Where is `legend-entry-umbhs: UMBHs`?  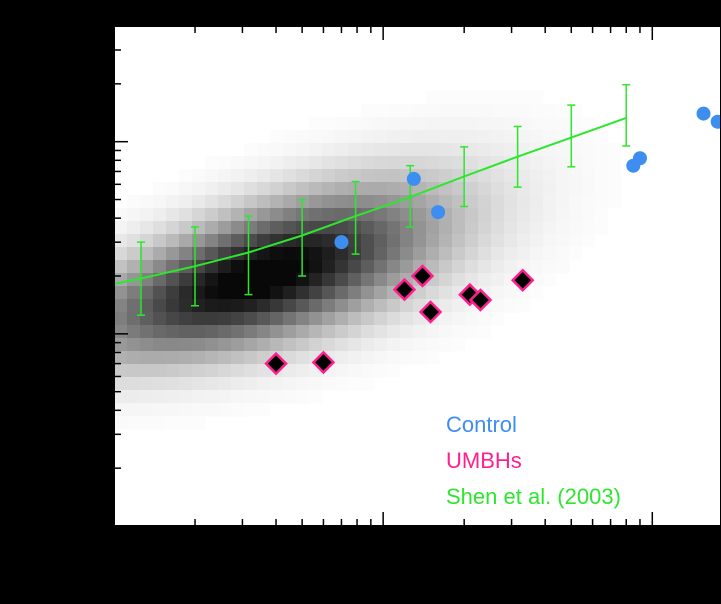 legend-entry-umbhs: UMBHs is located at coordinates (484, 460).